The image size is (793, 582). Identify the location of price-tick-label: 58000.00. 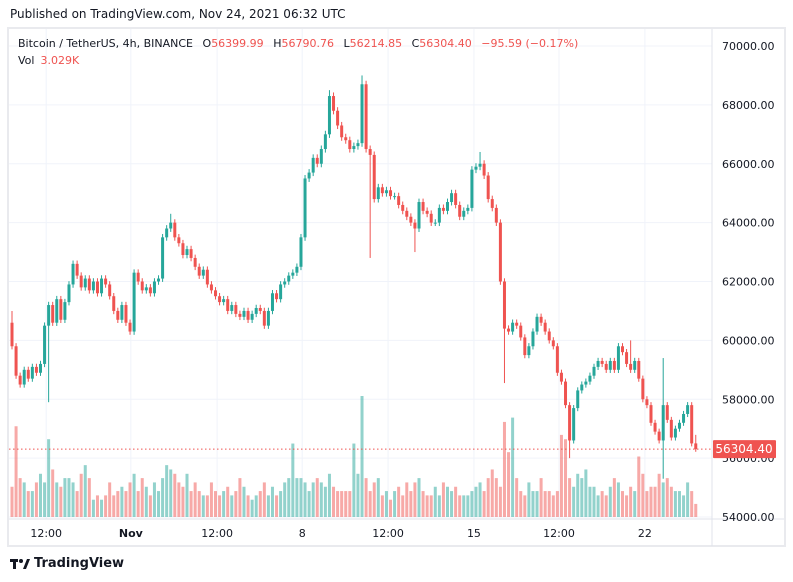
(748, 399).